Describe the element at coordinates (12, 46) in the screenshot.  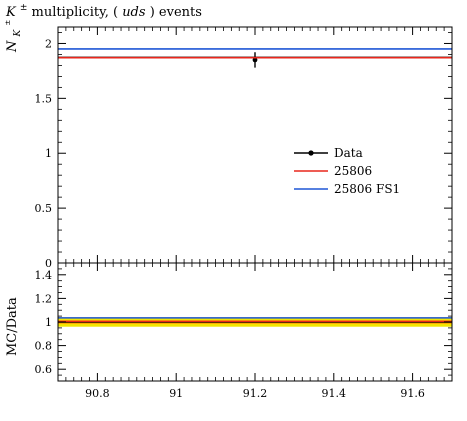
I see `ylabel-main: N` at that location.